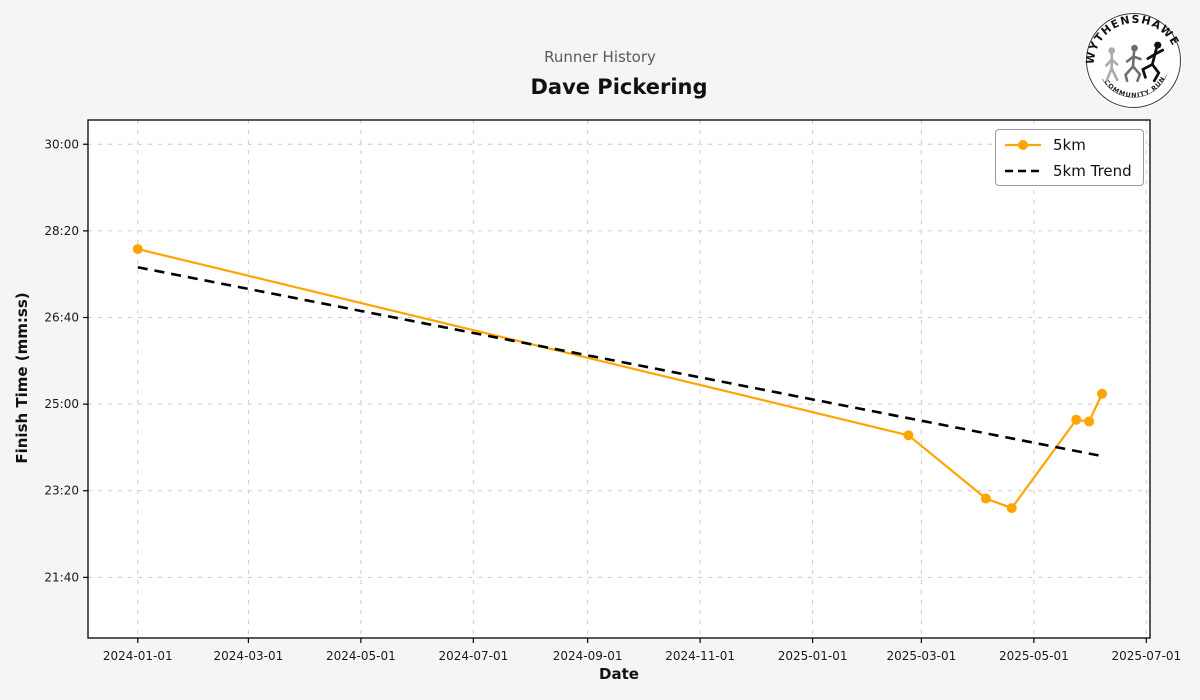  Describe the element at coordinates (813, 656) in the screenshot. I see `x-tick-label: 2025-01-01` at that location.